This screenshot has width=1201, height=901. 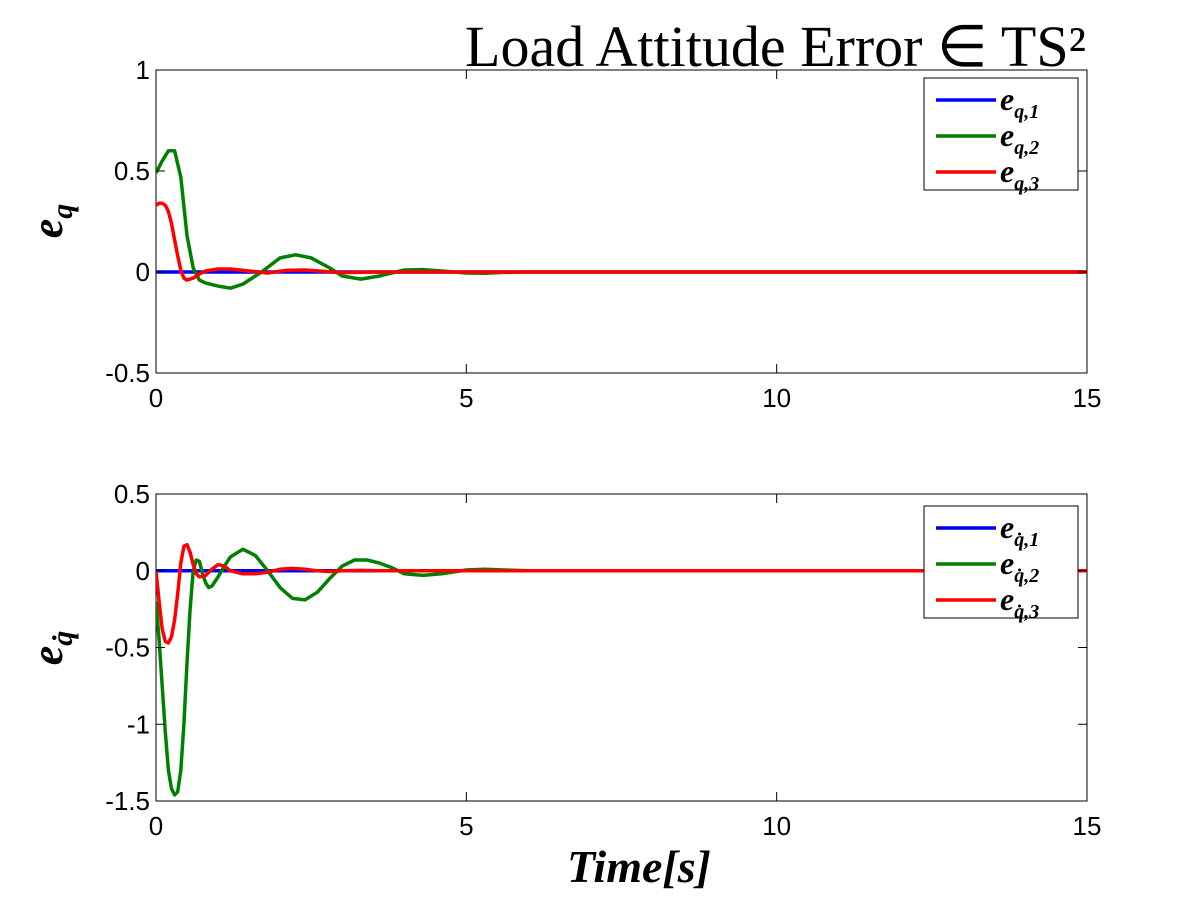 What do you see at coordinates (127, 801) in the screenshot?
I see `y-tick-label: -1.5` at bounding box center [127, 801].